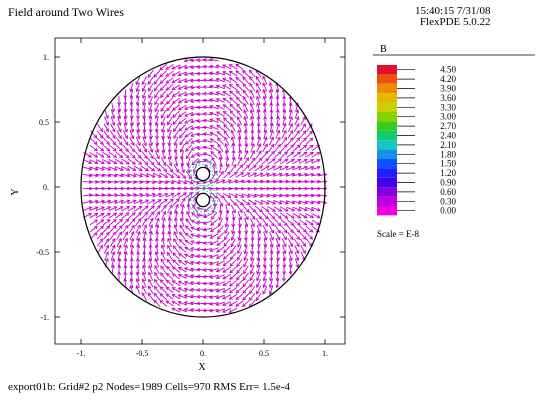 The width and height of the screenshot is (544, 408). I want to click on legend-swatch, so click(387, 211).